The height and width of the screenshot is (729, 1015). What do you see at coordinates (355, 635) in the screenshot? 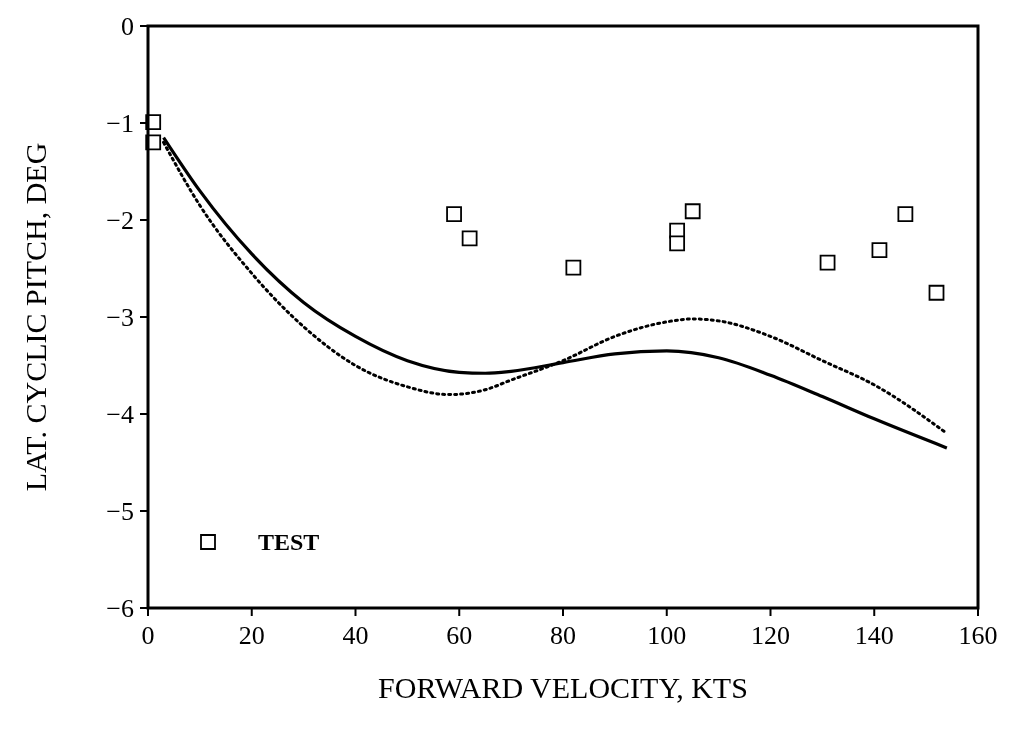
I see `x-tick-label: 40` at bounding box center [355, 635].